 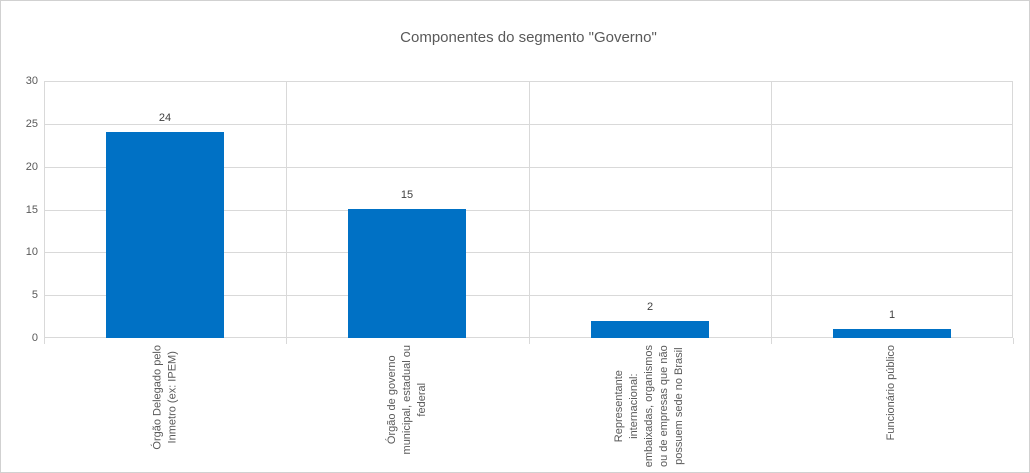 What do you see at coordinates (31, 167) in the screenshot?
I see `y-axis-tick-label: 20` at bounding box center [31, 167].